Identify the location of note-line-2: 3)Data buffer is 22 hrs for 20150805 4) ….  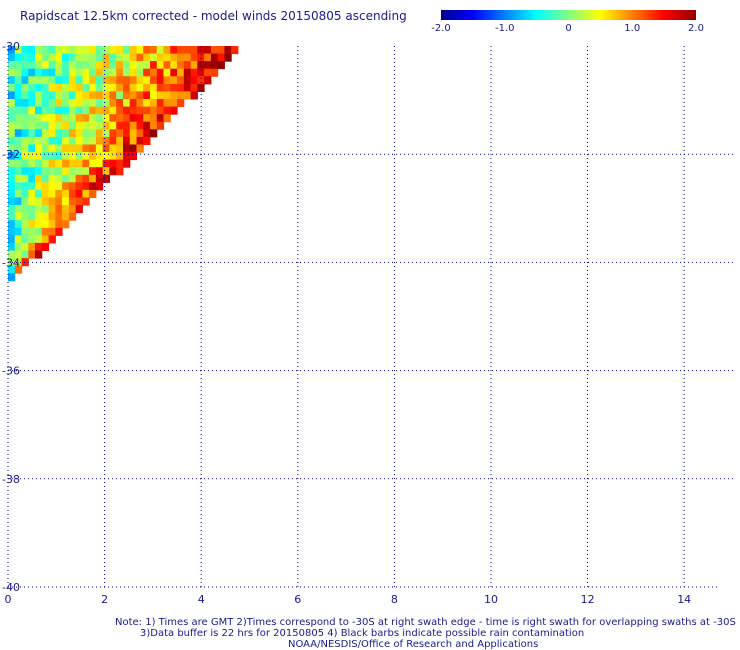
(362, 633).